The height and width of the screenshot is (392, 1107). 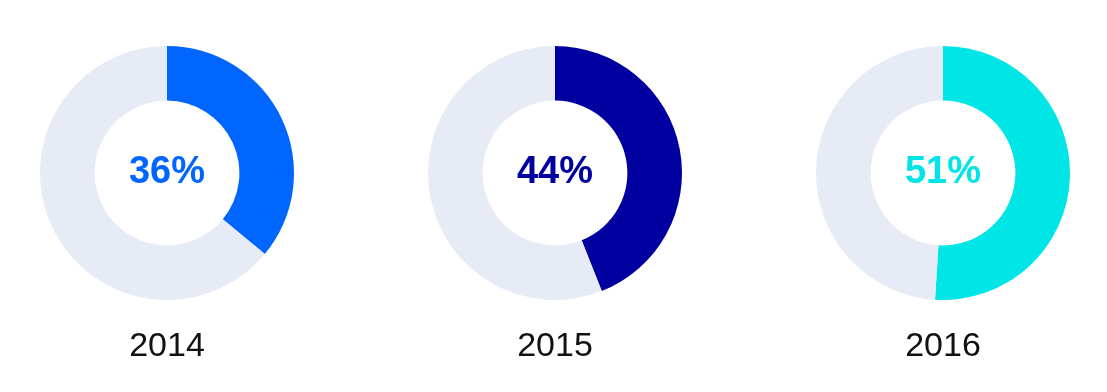 What do you see at coordinates (555, 344) in the screenshot?
I see `text: 2015` at bounding box center [555, 344].